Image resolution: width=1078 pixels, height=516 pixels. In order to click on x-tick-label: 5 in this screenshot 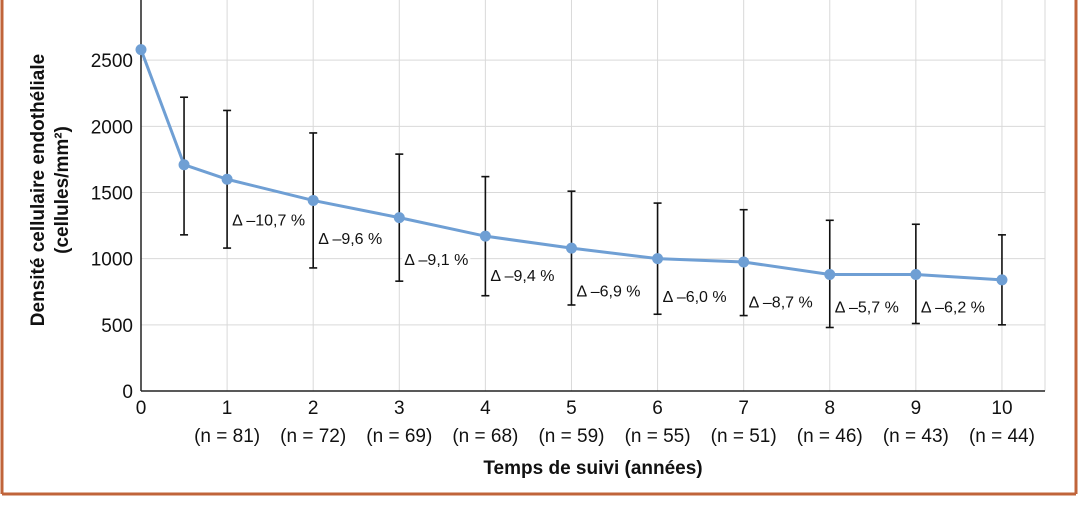, I will do `click(571, 408)`.